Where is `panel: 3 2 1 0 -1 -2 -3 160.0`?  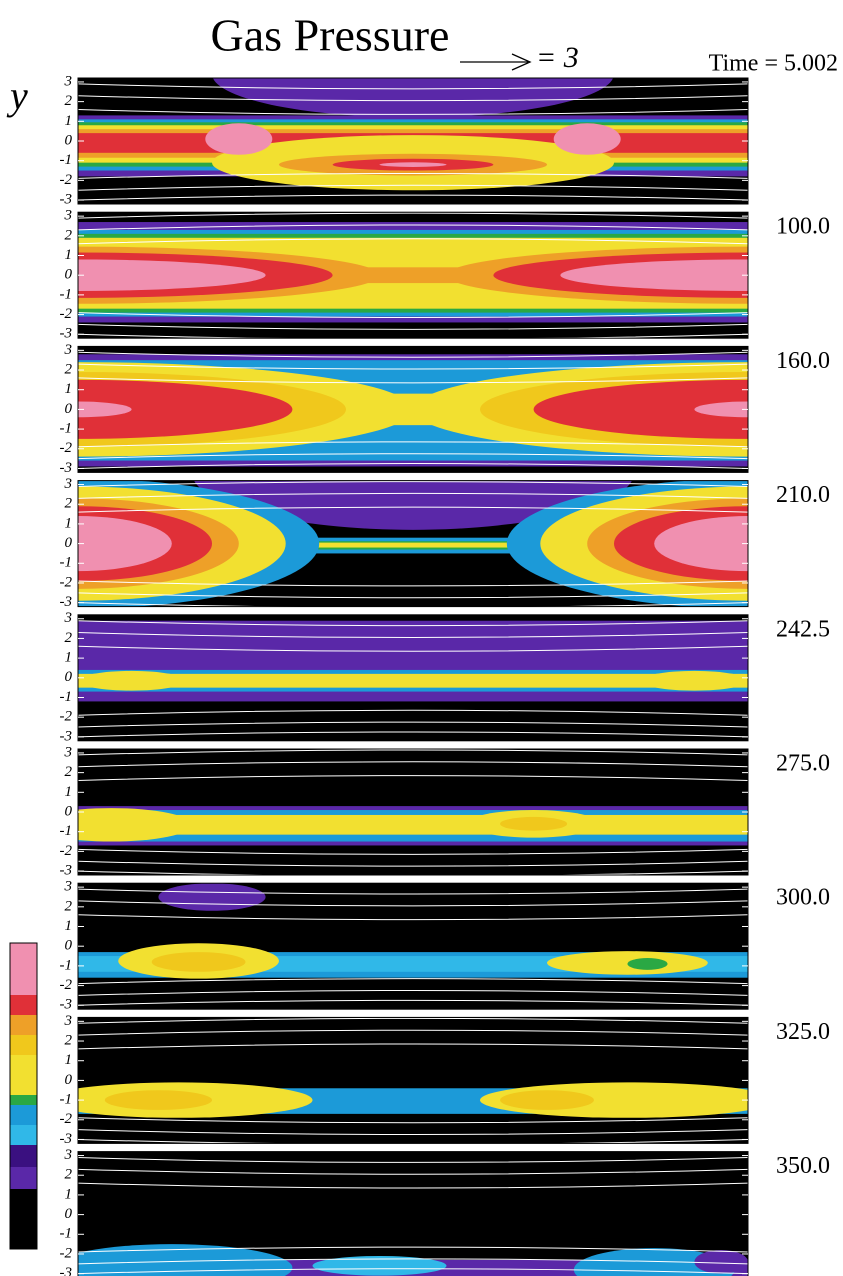 panel: 3 2 1 0 -1 -2 -3 160.0 is located at coordinates (445, 409).